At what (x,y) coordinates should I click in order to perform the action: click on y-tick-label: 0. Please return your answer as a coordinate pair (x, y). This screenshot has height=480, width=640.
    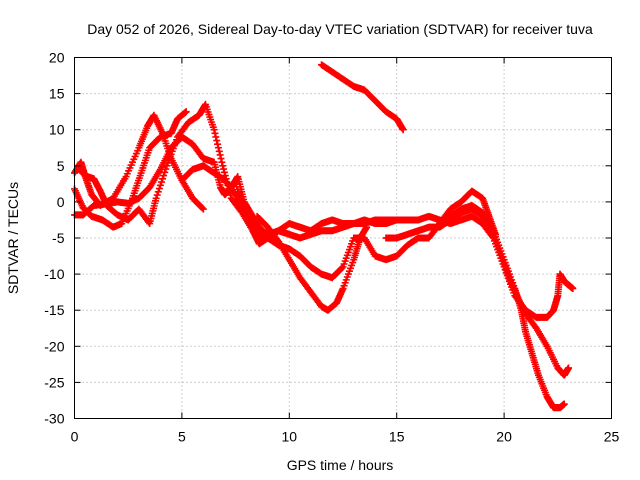
    Looking at the image, I should click on (61, 202).